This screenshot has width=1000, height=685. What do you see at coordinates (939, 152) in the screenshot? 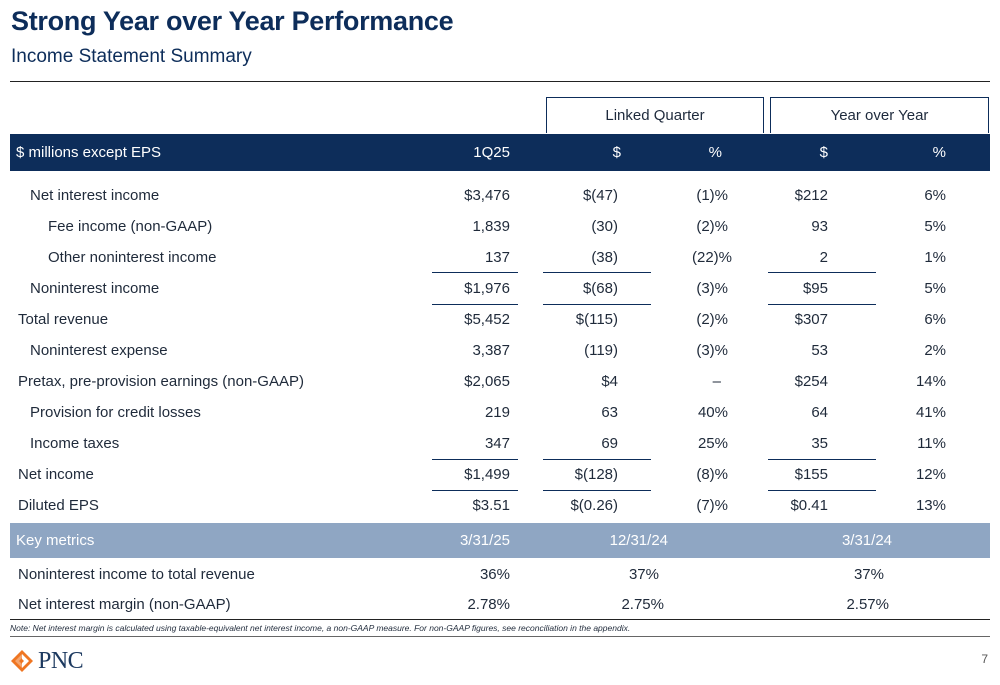
I see `header-yoy-percent: %` at bounding box center [939, 152].